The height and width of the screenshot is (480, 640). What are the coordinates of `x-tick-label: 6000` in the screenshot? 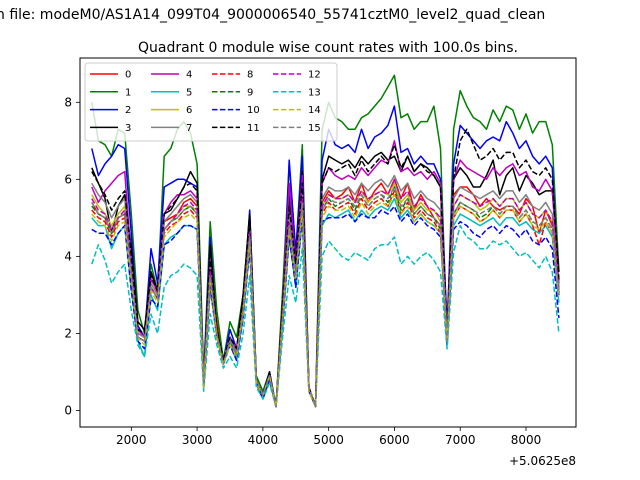 It's located at (394, 440).